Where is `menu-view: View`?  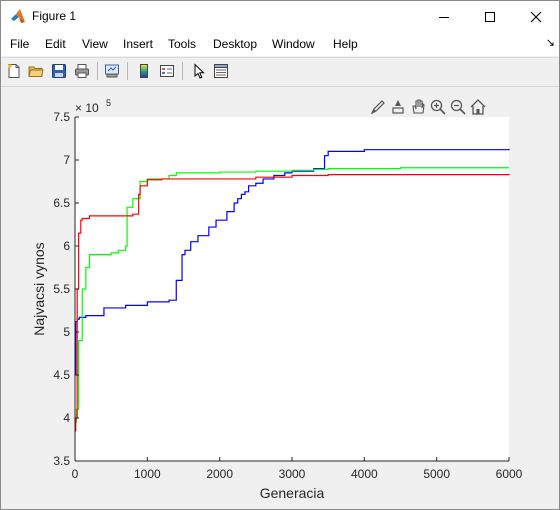
menu-view: View is located at coordinates (95, 44).